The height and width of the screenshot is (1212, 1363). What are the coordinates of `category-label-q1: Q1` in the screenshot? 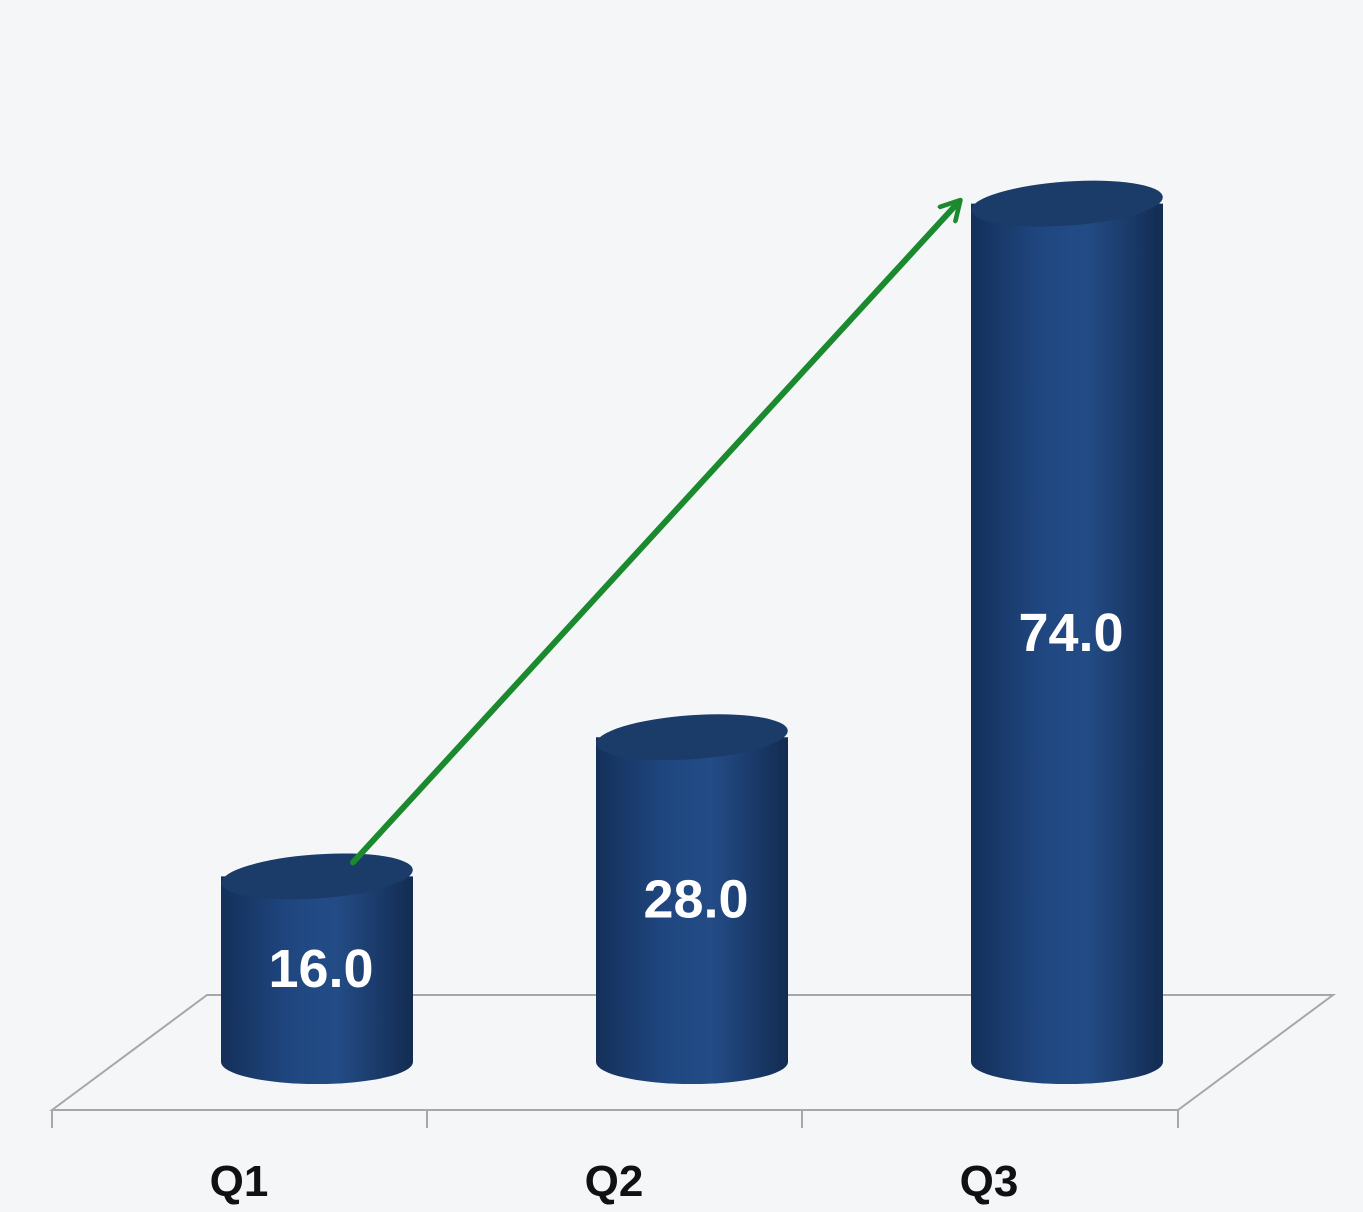 It's located at (239, 1181).